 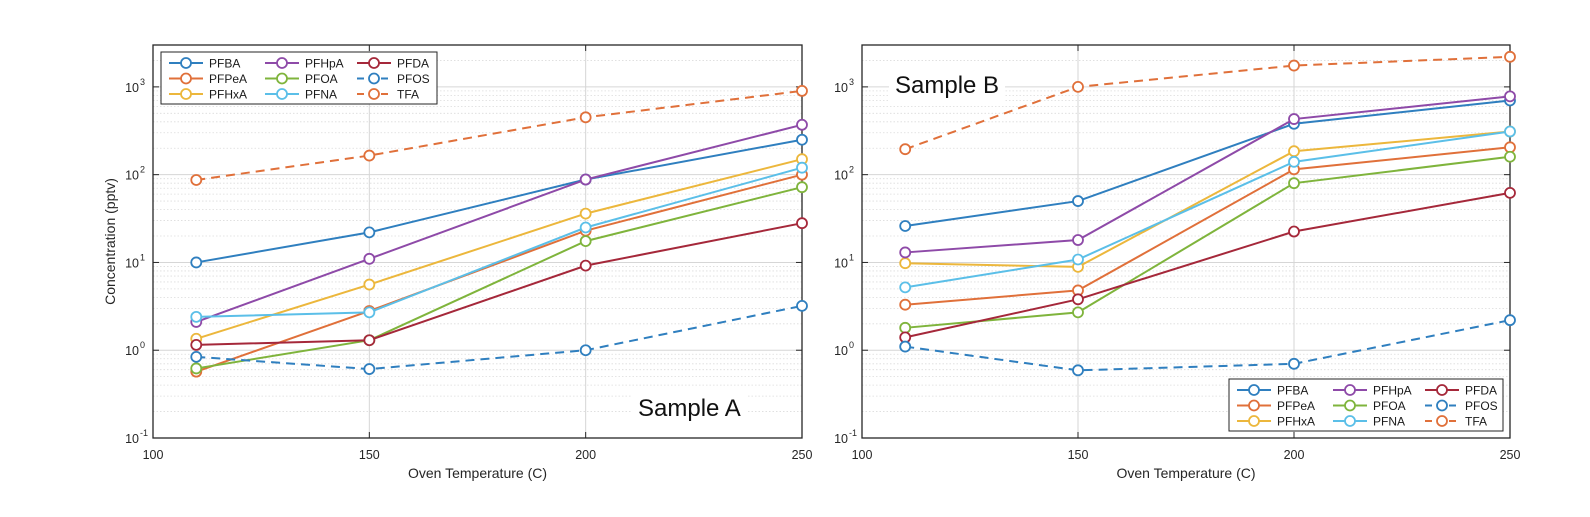 What do you see at coordinates (947, 85) in the screenshot?
I see `panel-label: Sample B` at bounding box center [947, 85].